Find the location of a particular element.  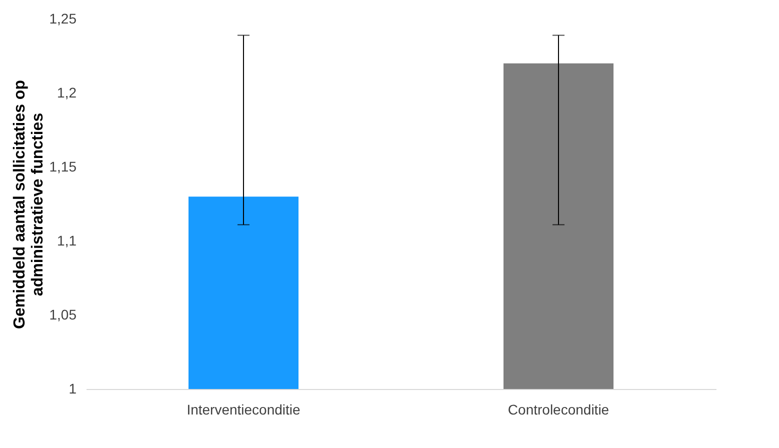

y-tick-label: 1,25 is located at coordinates (63, 18).